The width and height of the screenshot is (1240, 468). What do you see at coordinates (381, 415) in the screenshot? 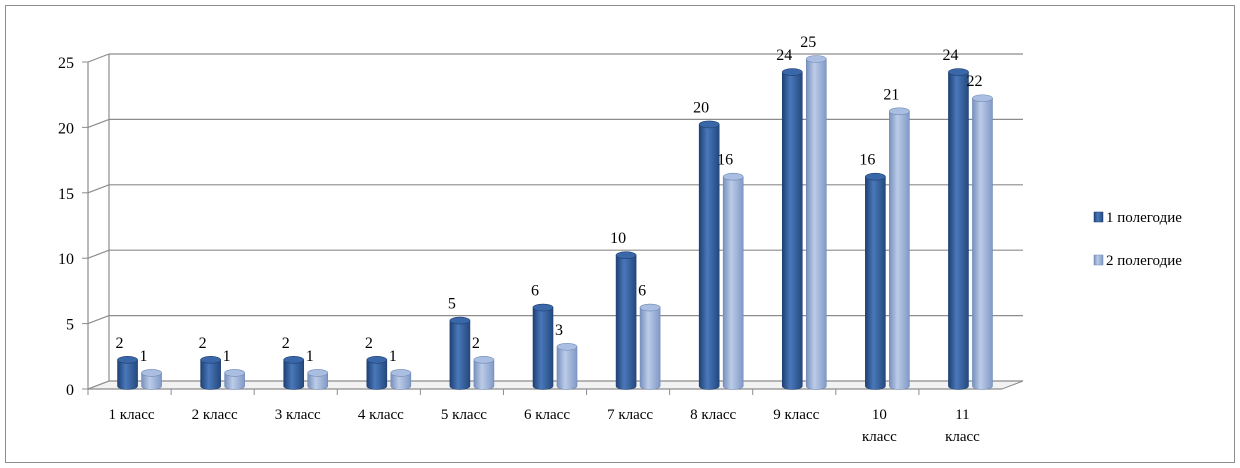
I see `x-category-label: 4 класс` at bounding box center [381, 415].